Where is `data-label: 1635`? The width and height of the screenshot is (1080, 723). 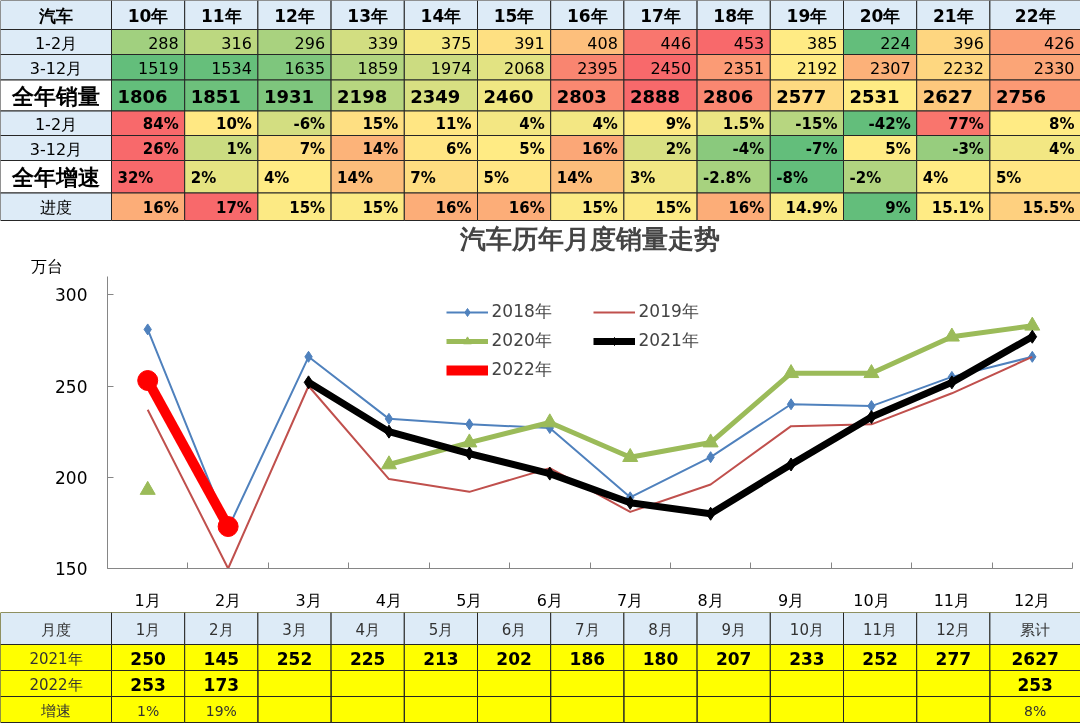
data-label: 1635 is located at coordinates (305, 69).